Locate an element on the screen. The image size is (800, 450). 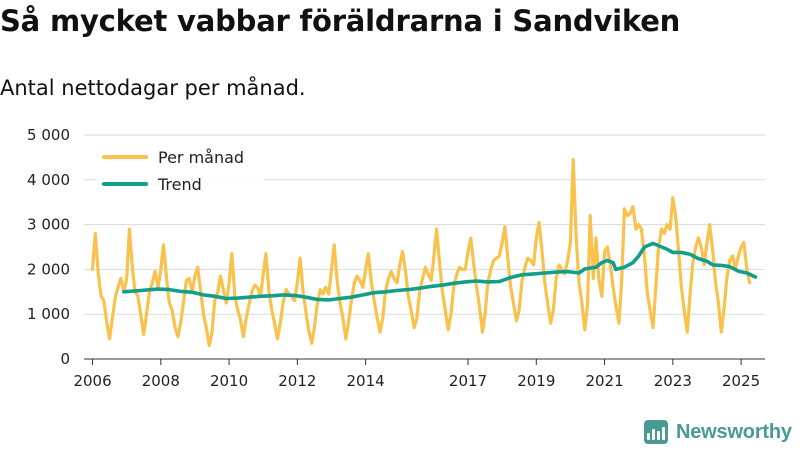
x-tick-label: 2021 is located at coordinates (604, 381).